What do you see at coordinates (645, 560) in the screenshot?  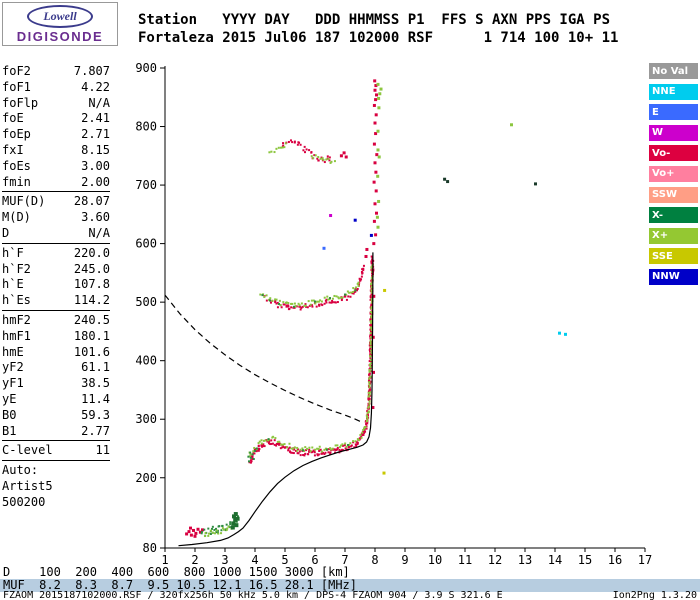 I see `x-tick-label: 17` at bounding box center [645, 560].